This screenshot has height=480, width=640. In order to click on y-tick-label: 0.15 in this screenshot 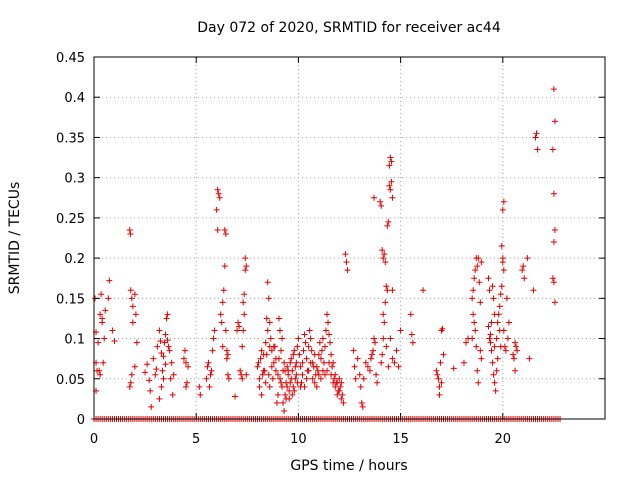, I will do `click(70, 299)`.